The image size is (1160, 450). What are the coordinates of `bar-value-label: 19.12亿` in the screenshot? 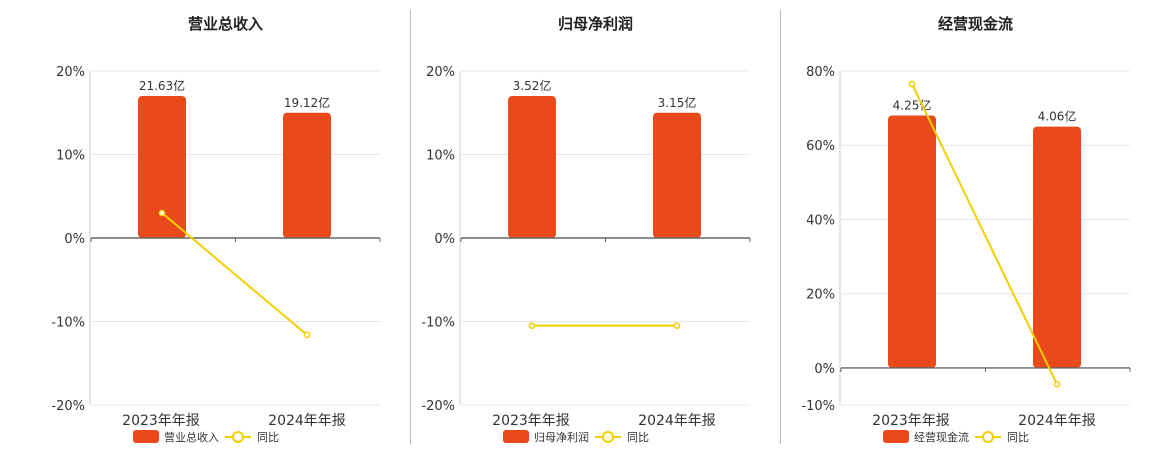 It's located at (307, 102).